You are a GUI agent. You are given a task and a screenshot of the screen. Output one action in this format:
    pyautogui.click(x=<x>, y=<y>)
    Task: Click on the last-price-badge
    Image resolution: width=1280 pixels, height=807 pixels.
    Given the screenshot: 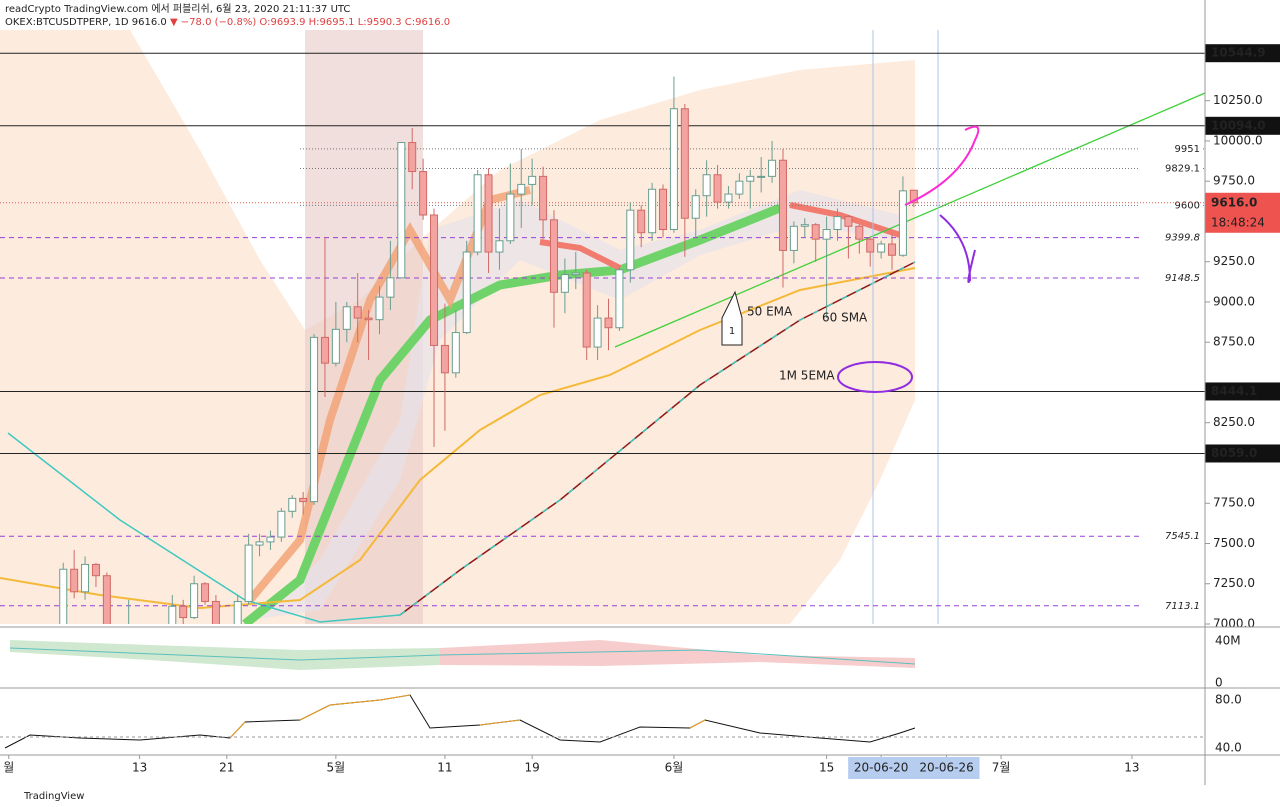 What is the action you would take?
    pyautogui.click(x=1242, y=212)
    